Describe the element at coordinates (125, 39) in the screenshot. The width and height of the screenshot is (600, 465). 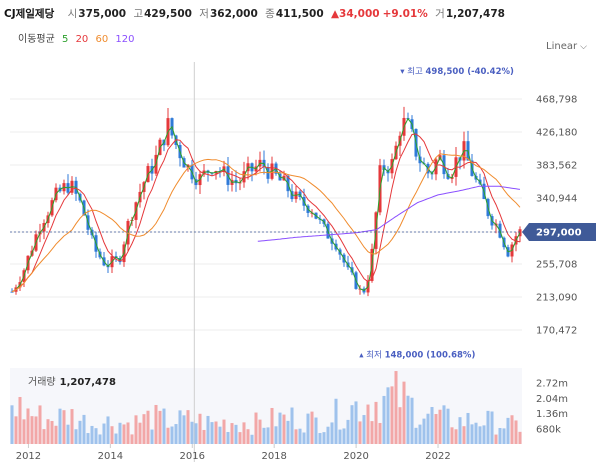
I see `ma-period-120: 120` at that location.